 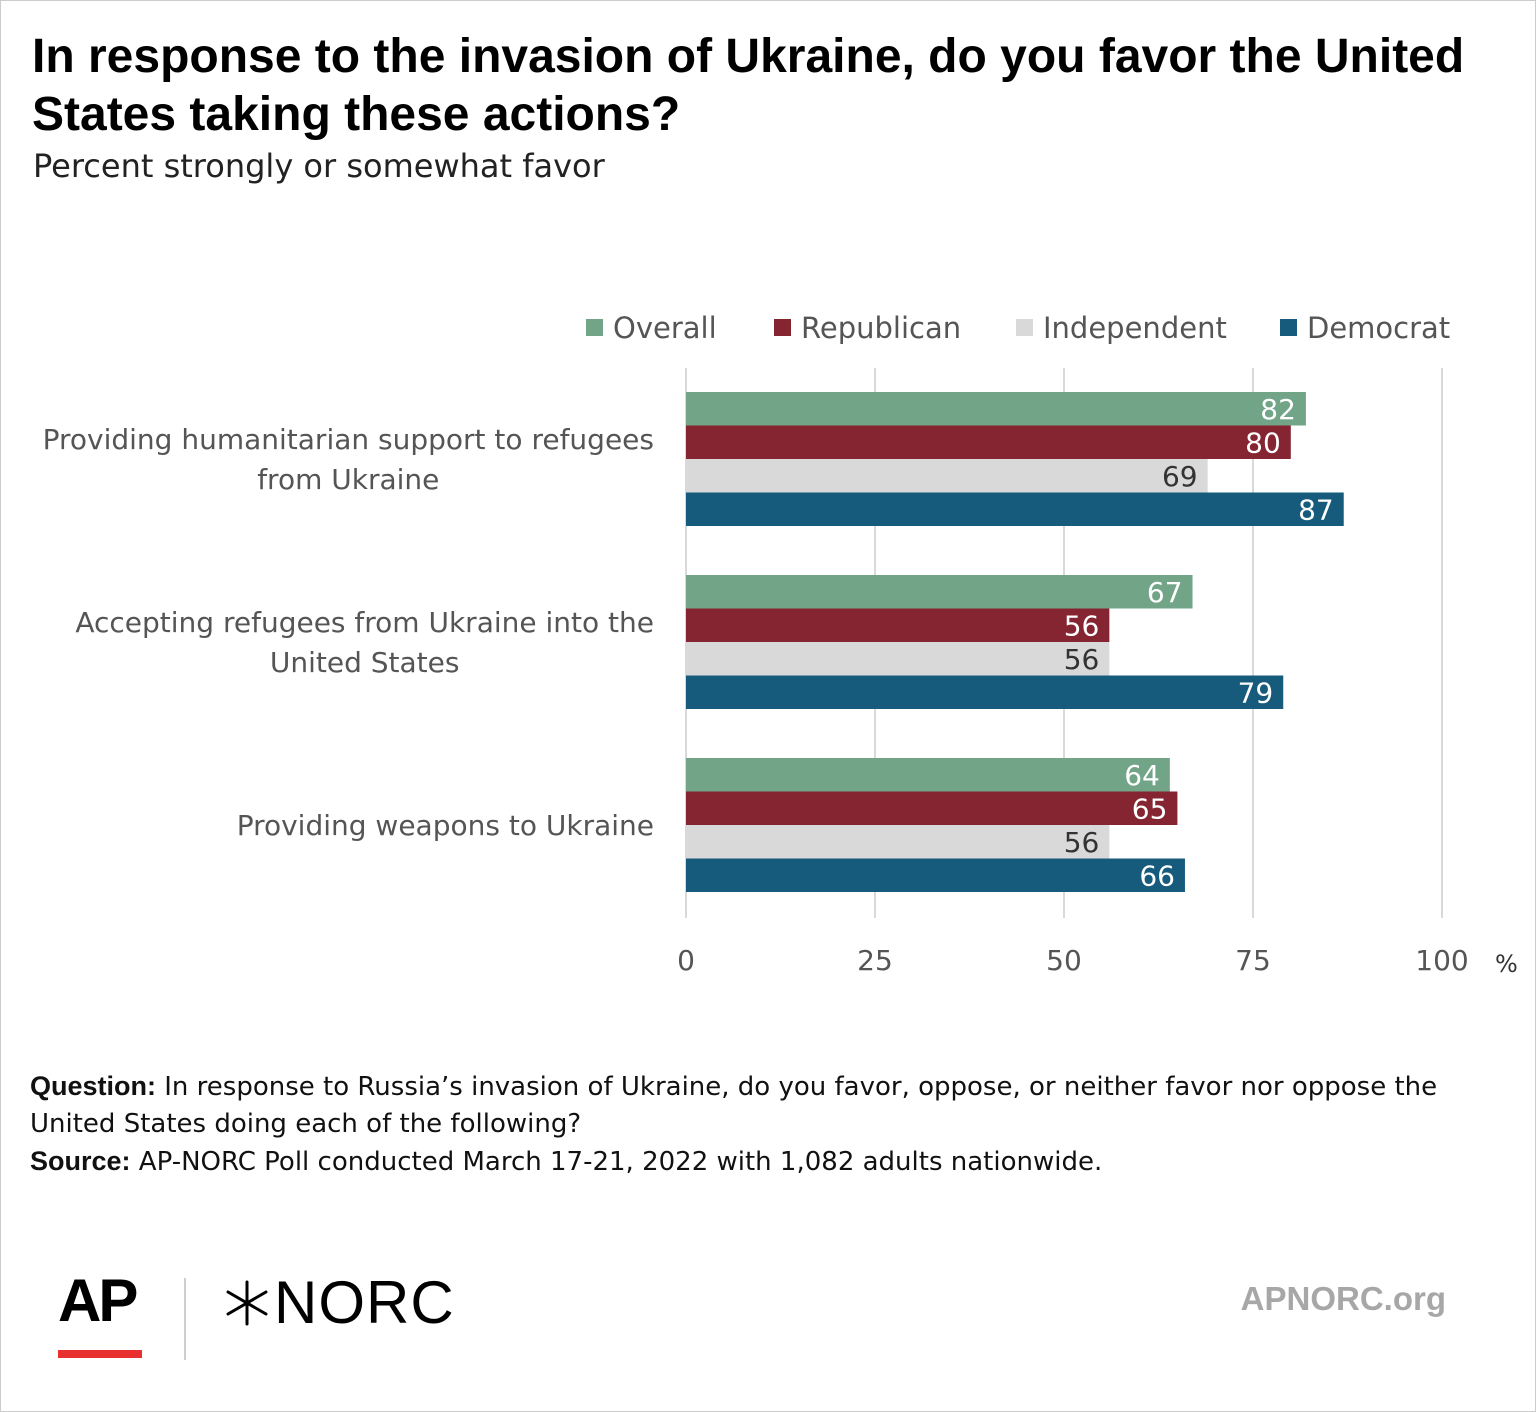 I want to click on legend-item: Overall, so click(x=651, y=328).